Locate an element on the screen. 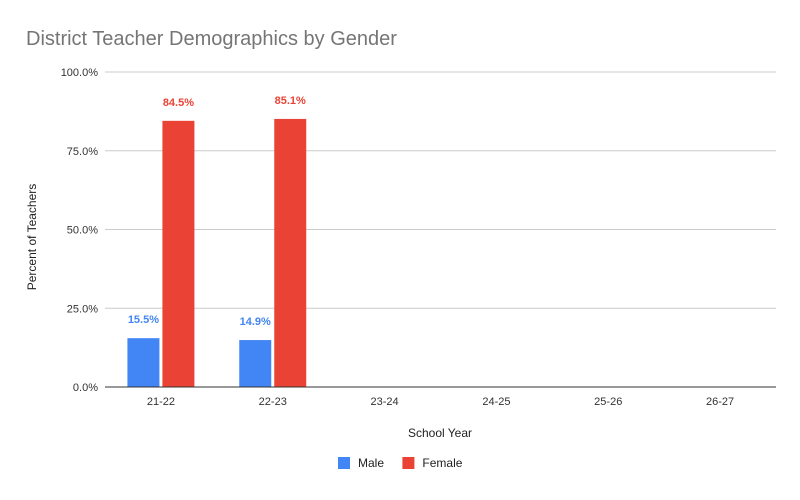 Image resolution: width=800 pixels, height=500 pixels. y-tick-label: 100.0% is located at coordinates (80, 73).